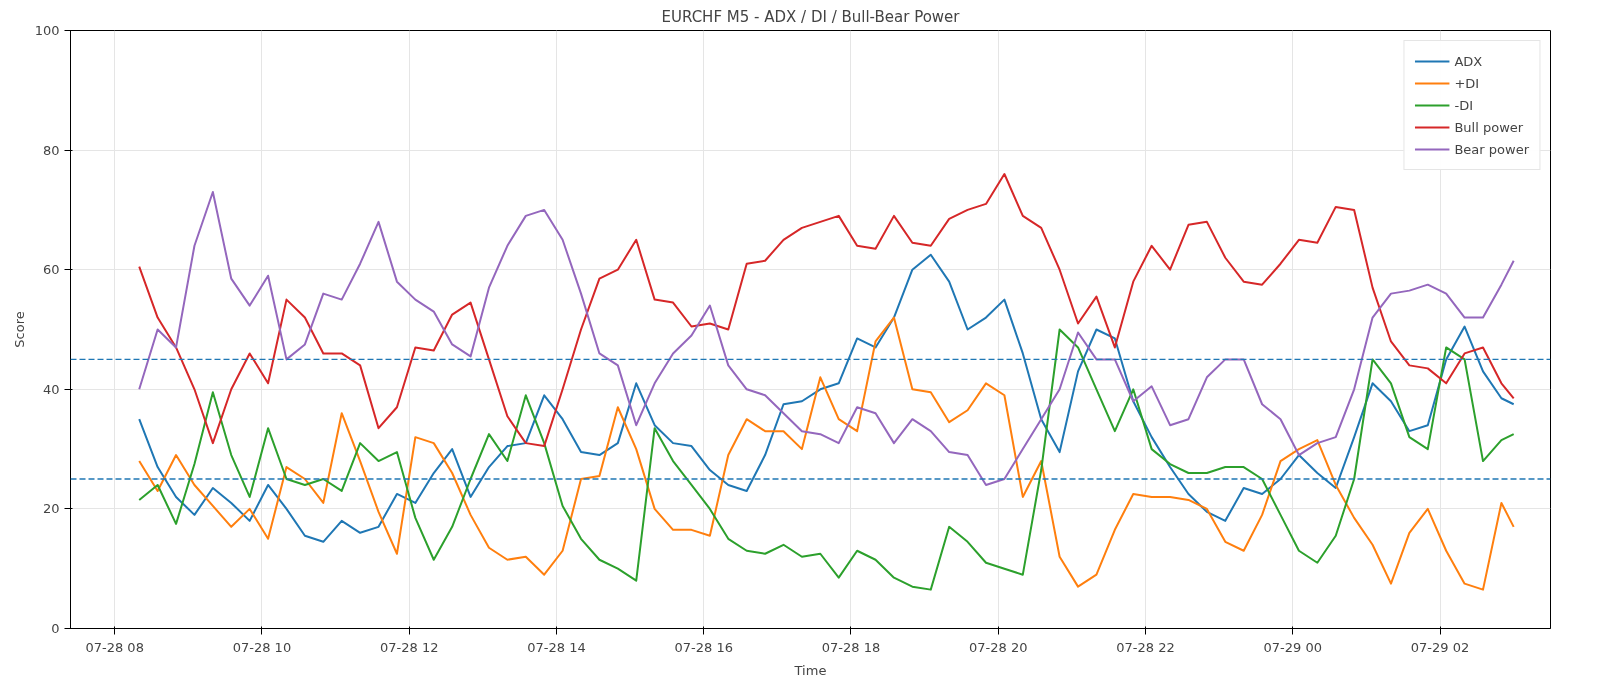 Image resolution: width=1600 pixels, height=686 pixels. What do you see at coordinates (1468, 61) in the screenshot?
I see `legend-label: ADX` at bounding box center [1468, 61].